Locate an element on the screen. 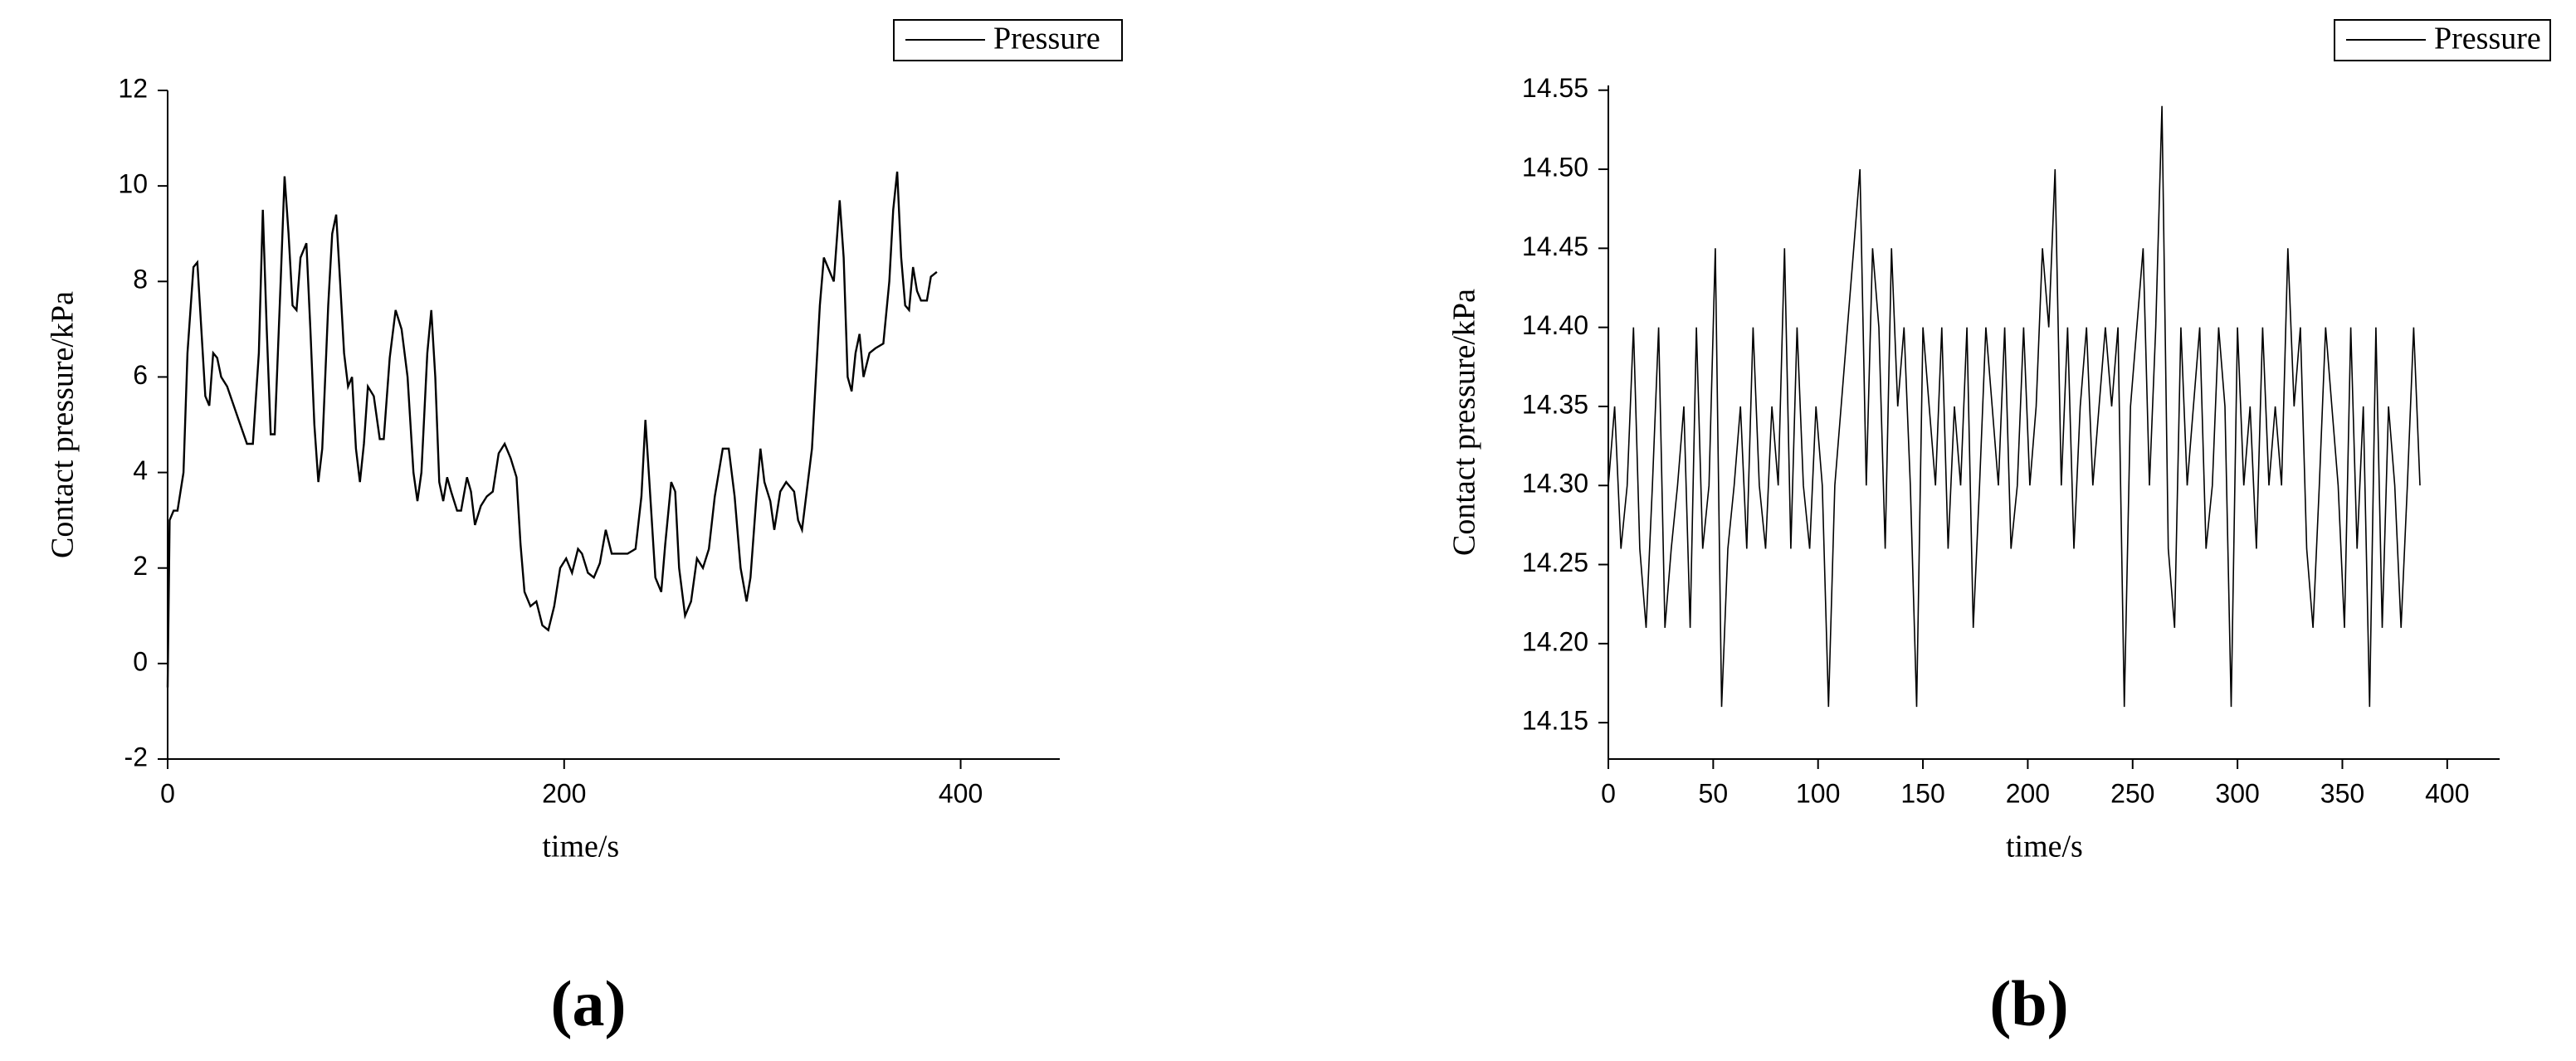  x-tick-label: 100 is located at coordinates (1818, 793).